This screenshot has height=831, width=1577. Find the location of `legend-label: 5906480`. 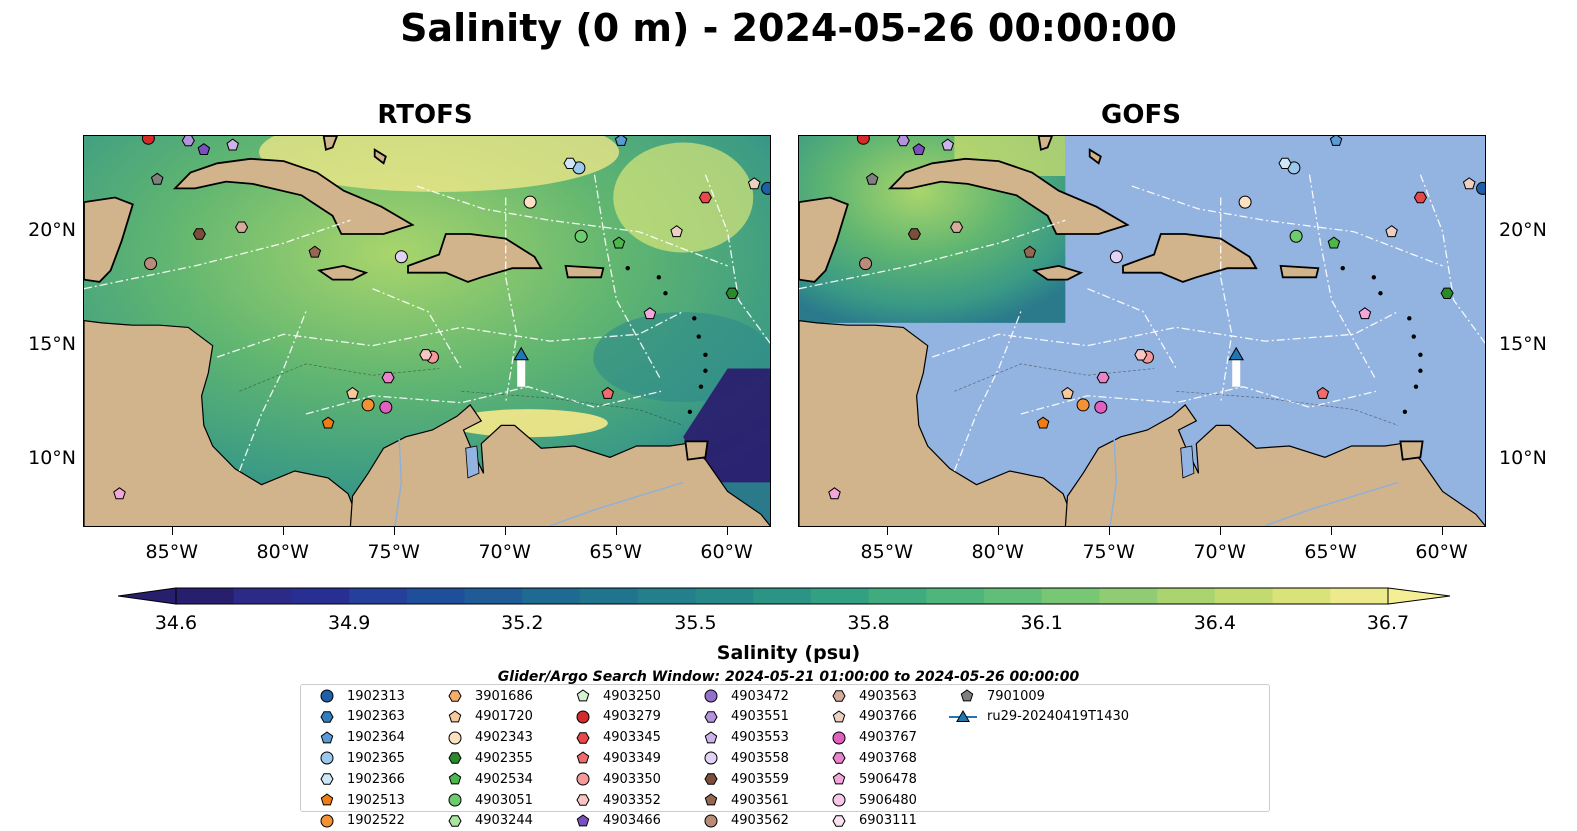

legend-label: 5906480 is located at coordinates (888, 800).